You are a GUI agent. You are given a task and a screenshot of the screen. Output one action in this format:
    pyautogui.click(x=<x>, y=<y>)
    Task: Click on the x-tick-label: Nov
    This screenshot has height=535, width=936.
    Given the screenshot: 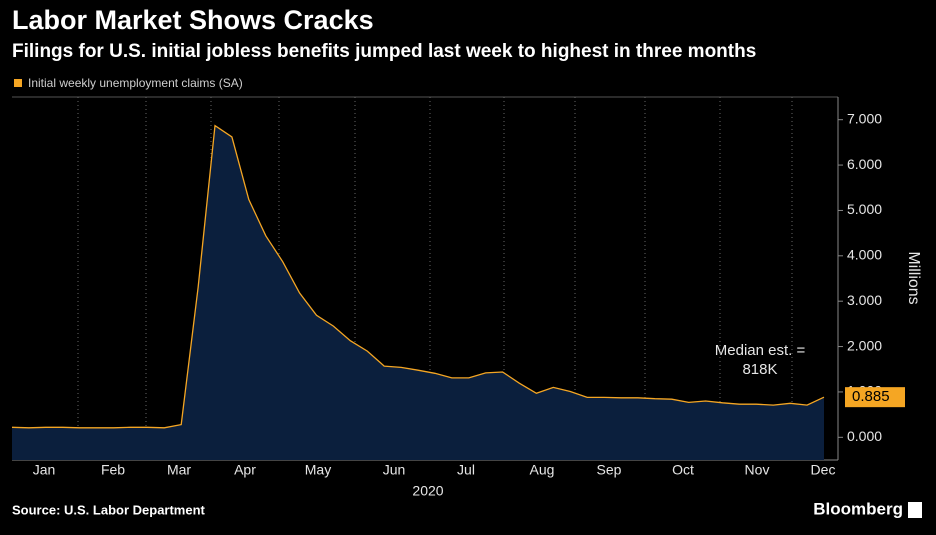 What is the action you would take?
    pyautogui.click(x=757, y=470)
    